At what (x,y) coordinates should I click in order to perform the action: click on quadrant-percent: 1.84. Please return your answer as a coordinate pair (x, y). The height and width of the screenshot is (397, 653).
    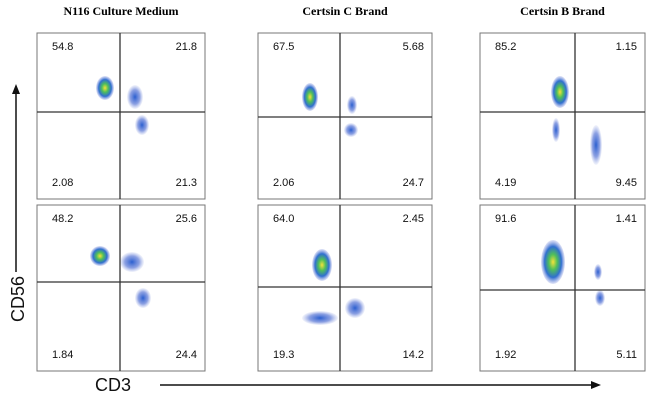
    Looking at the image, I should click on (62, 355).